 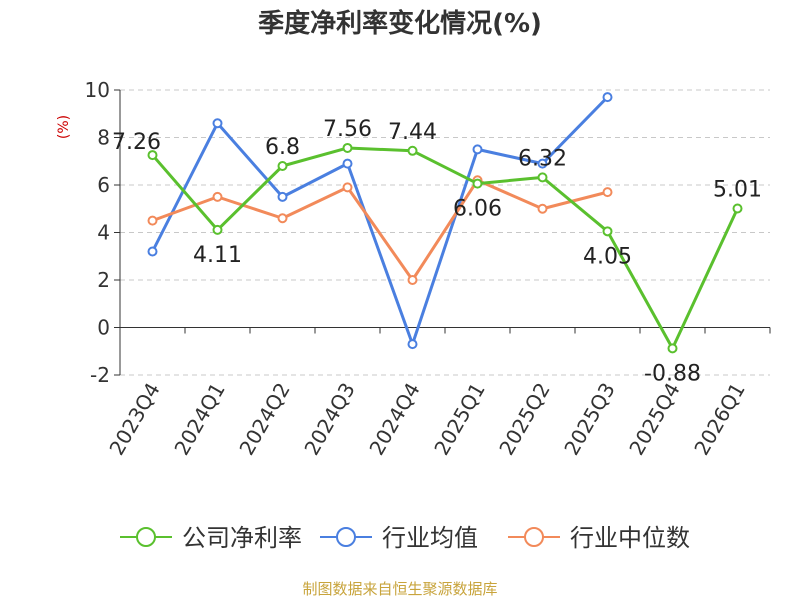 I want to click on y-tick-label: 8, so click(x=103, y=138).